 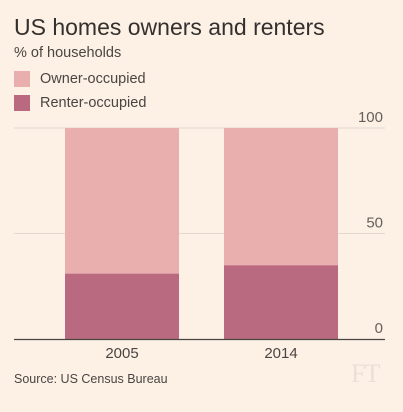 What do you see at coordinates (370, 117) in the screenshot?
I see `y-tick-label: 100` at bounding box center [370, 117].